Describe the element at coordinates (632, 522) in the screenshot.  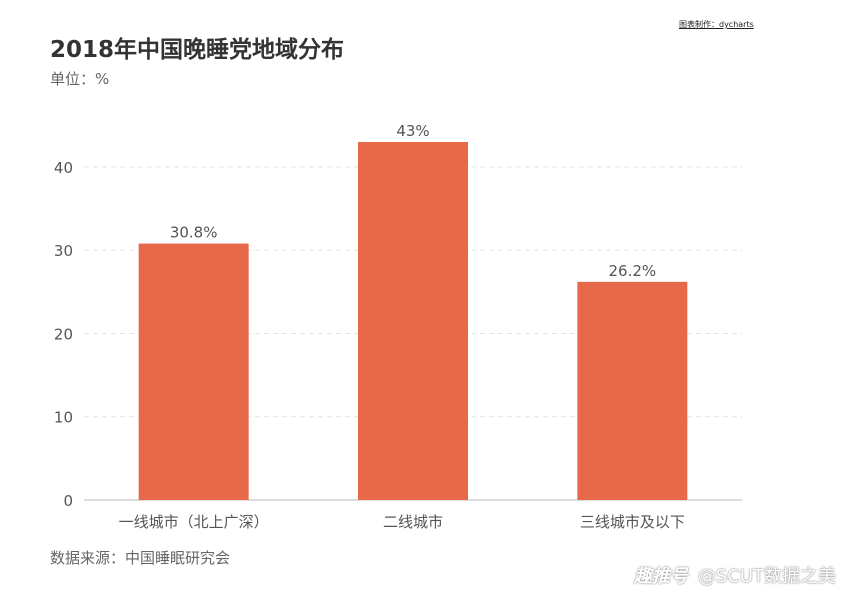
I see `x-tick-label: 三线城市及以下` at that location.